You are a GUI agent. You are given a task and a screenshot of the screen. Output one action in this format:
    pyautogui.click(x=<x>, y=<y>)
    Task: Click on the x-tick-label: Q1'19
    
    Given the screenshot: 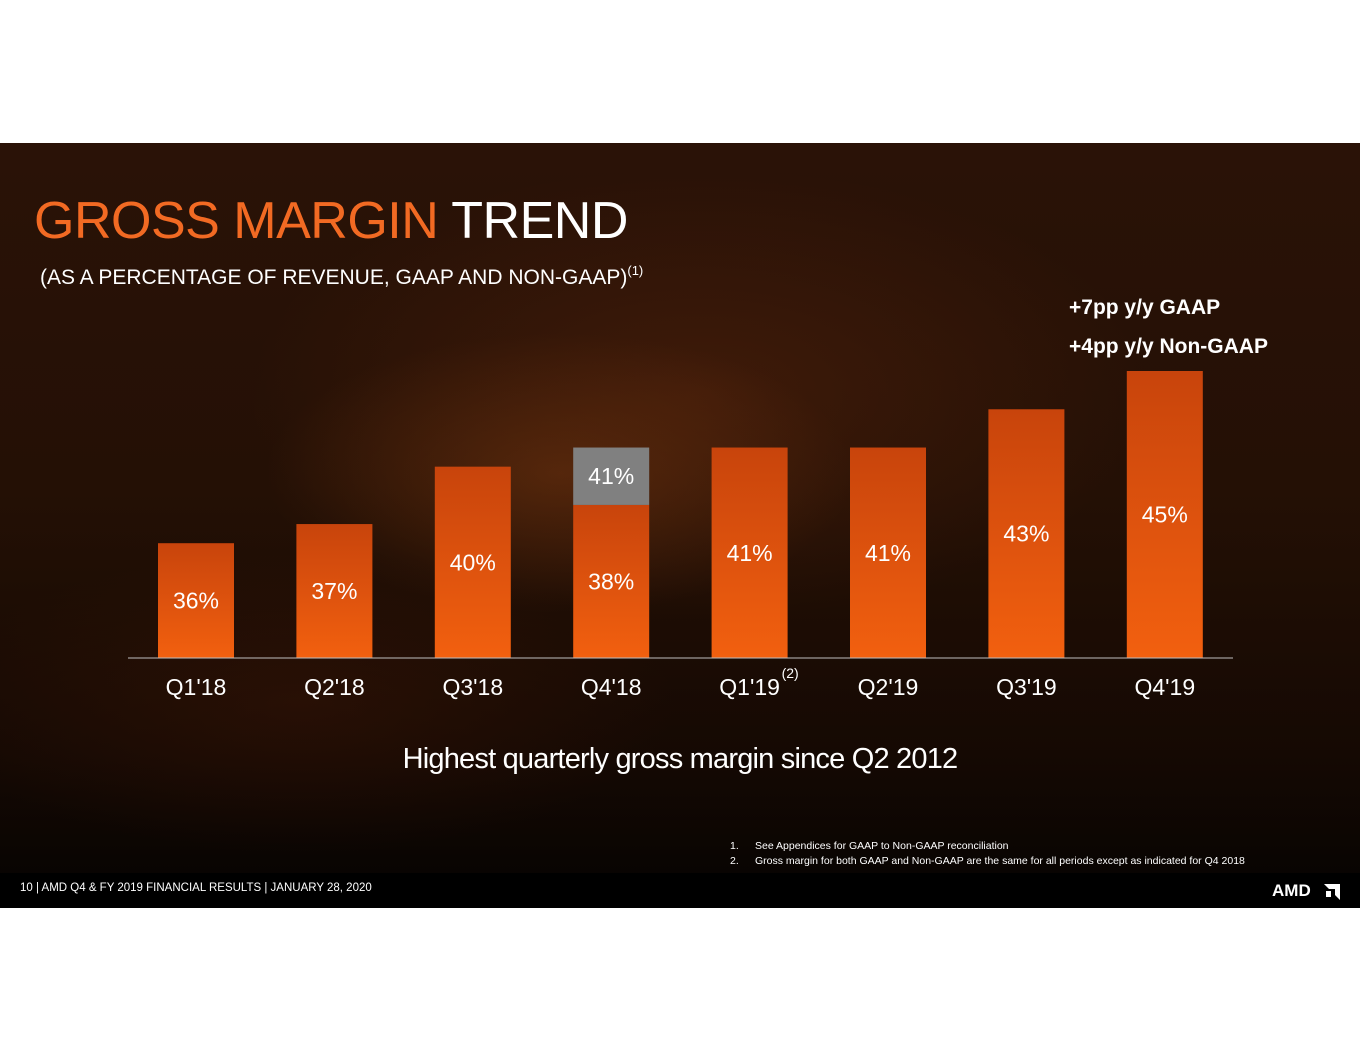 What is the action you would take?
    pyautogui.click(x=749, y=687)
    